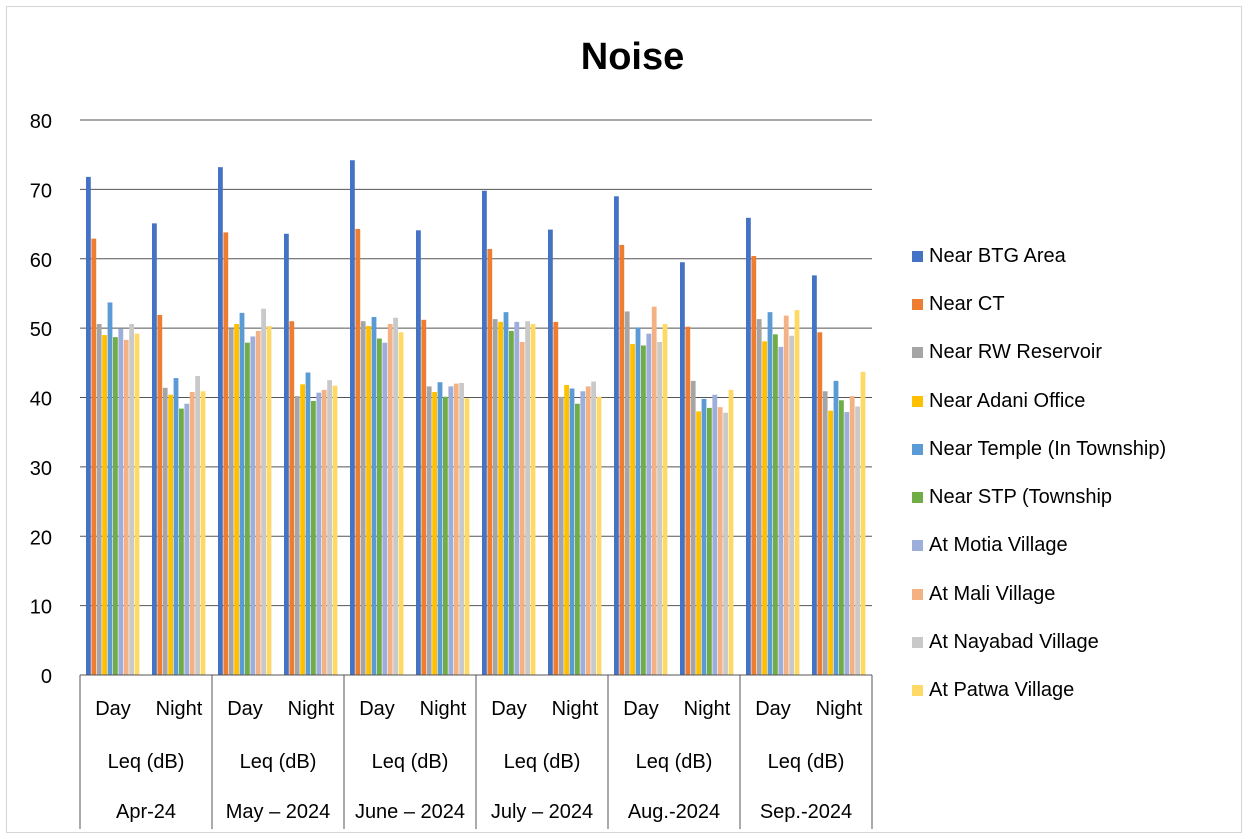 Image resolution: width=1248 pixels, height=839 pixels. I want to click on legend-item: At Motia Village, so click(1039, 546).